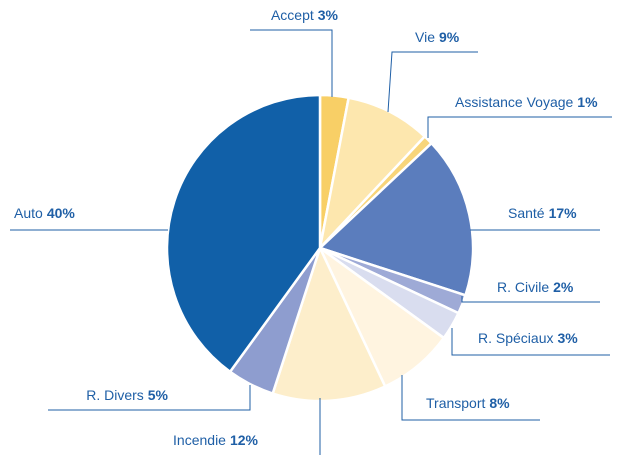 Image resolution: width=641 pixels, height=456 pixels. I want to click on category-name: Auto, so click(28, 213).